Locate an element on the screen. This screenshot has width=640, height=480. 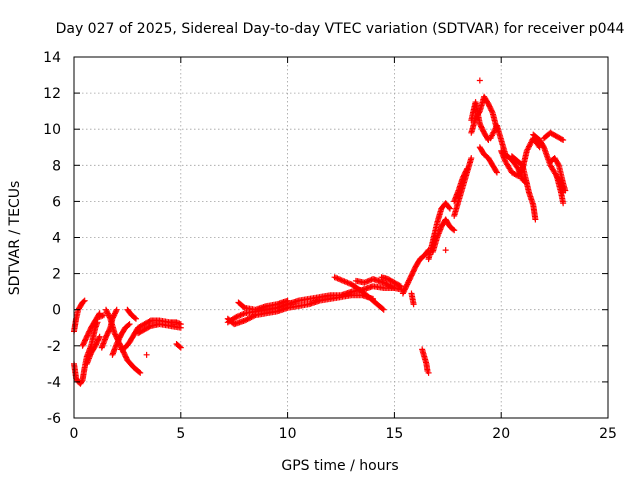
x-tick-label: 20 is located at coordinates (501, 434).